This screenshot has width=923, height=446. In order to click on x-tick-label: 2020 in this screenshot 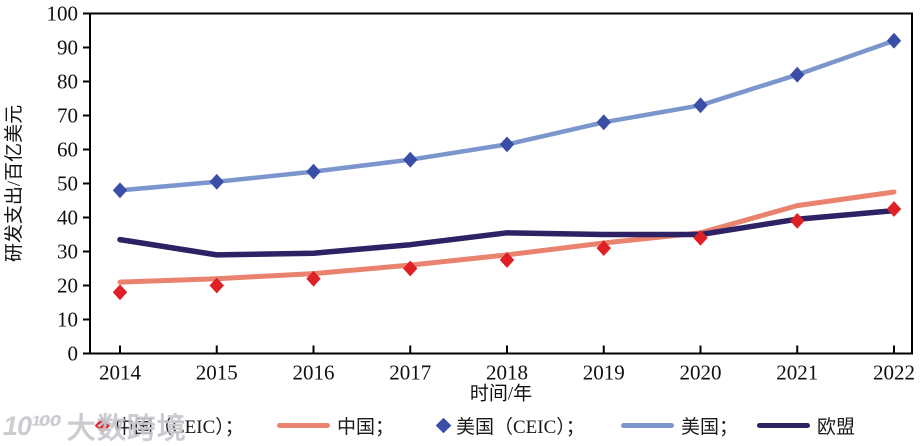, I will do `click(701, 373)`.